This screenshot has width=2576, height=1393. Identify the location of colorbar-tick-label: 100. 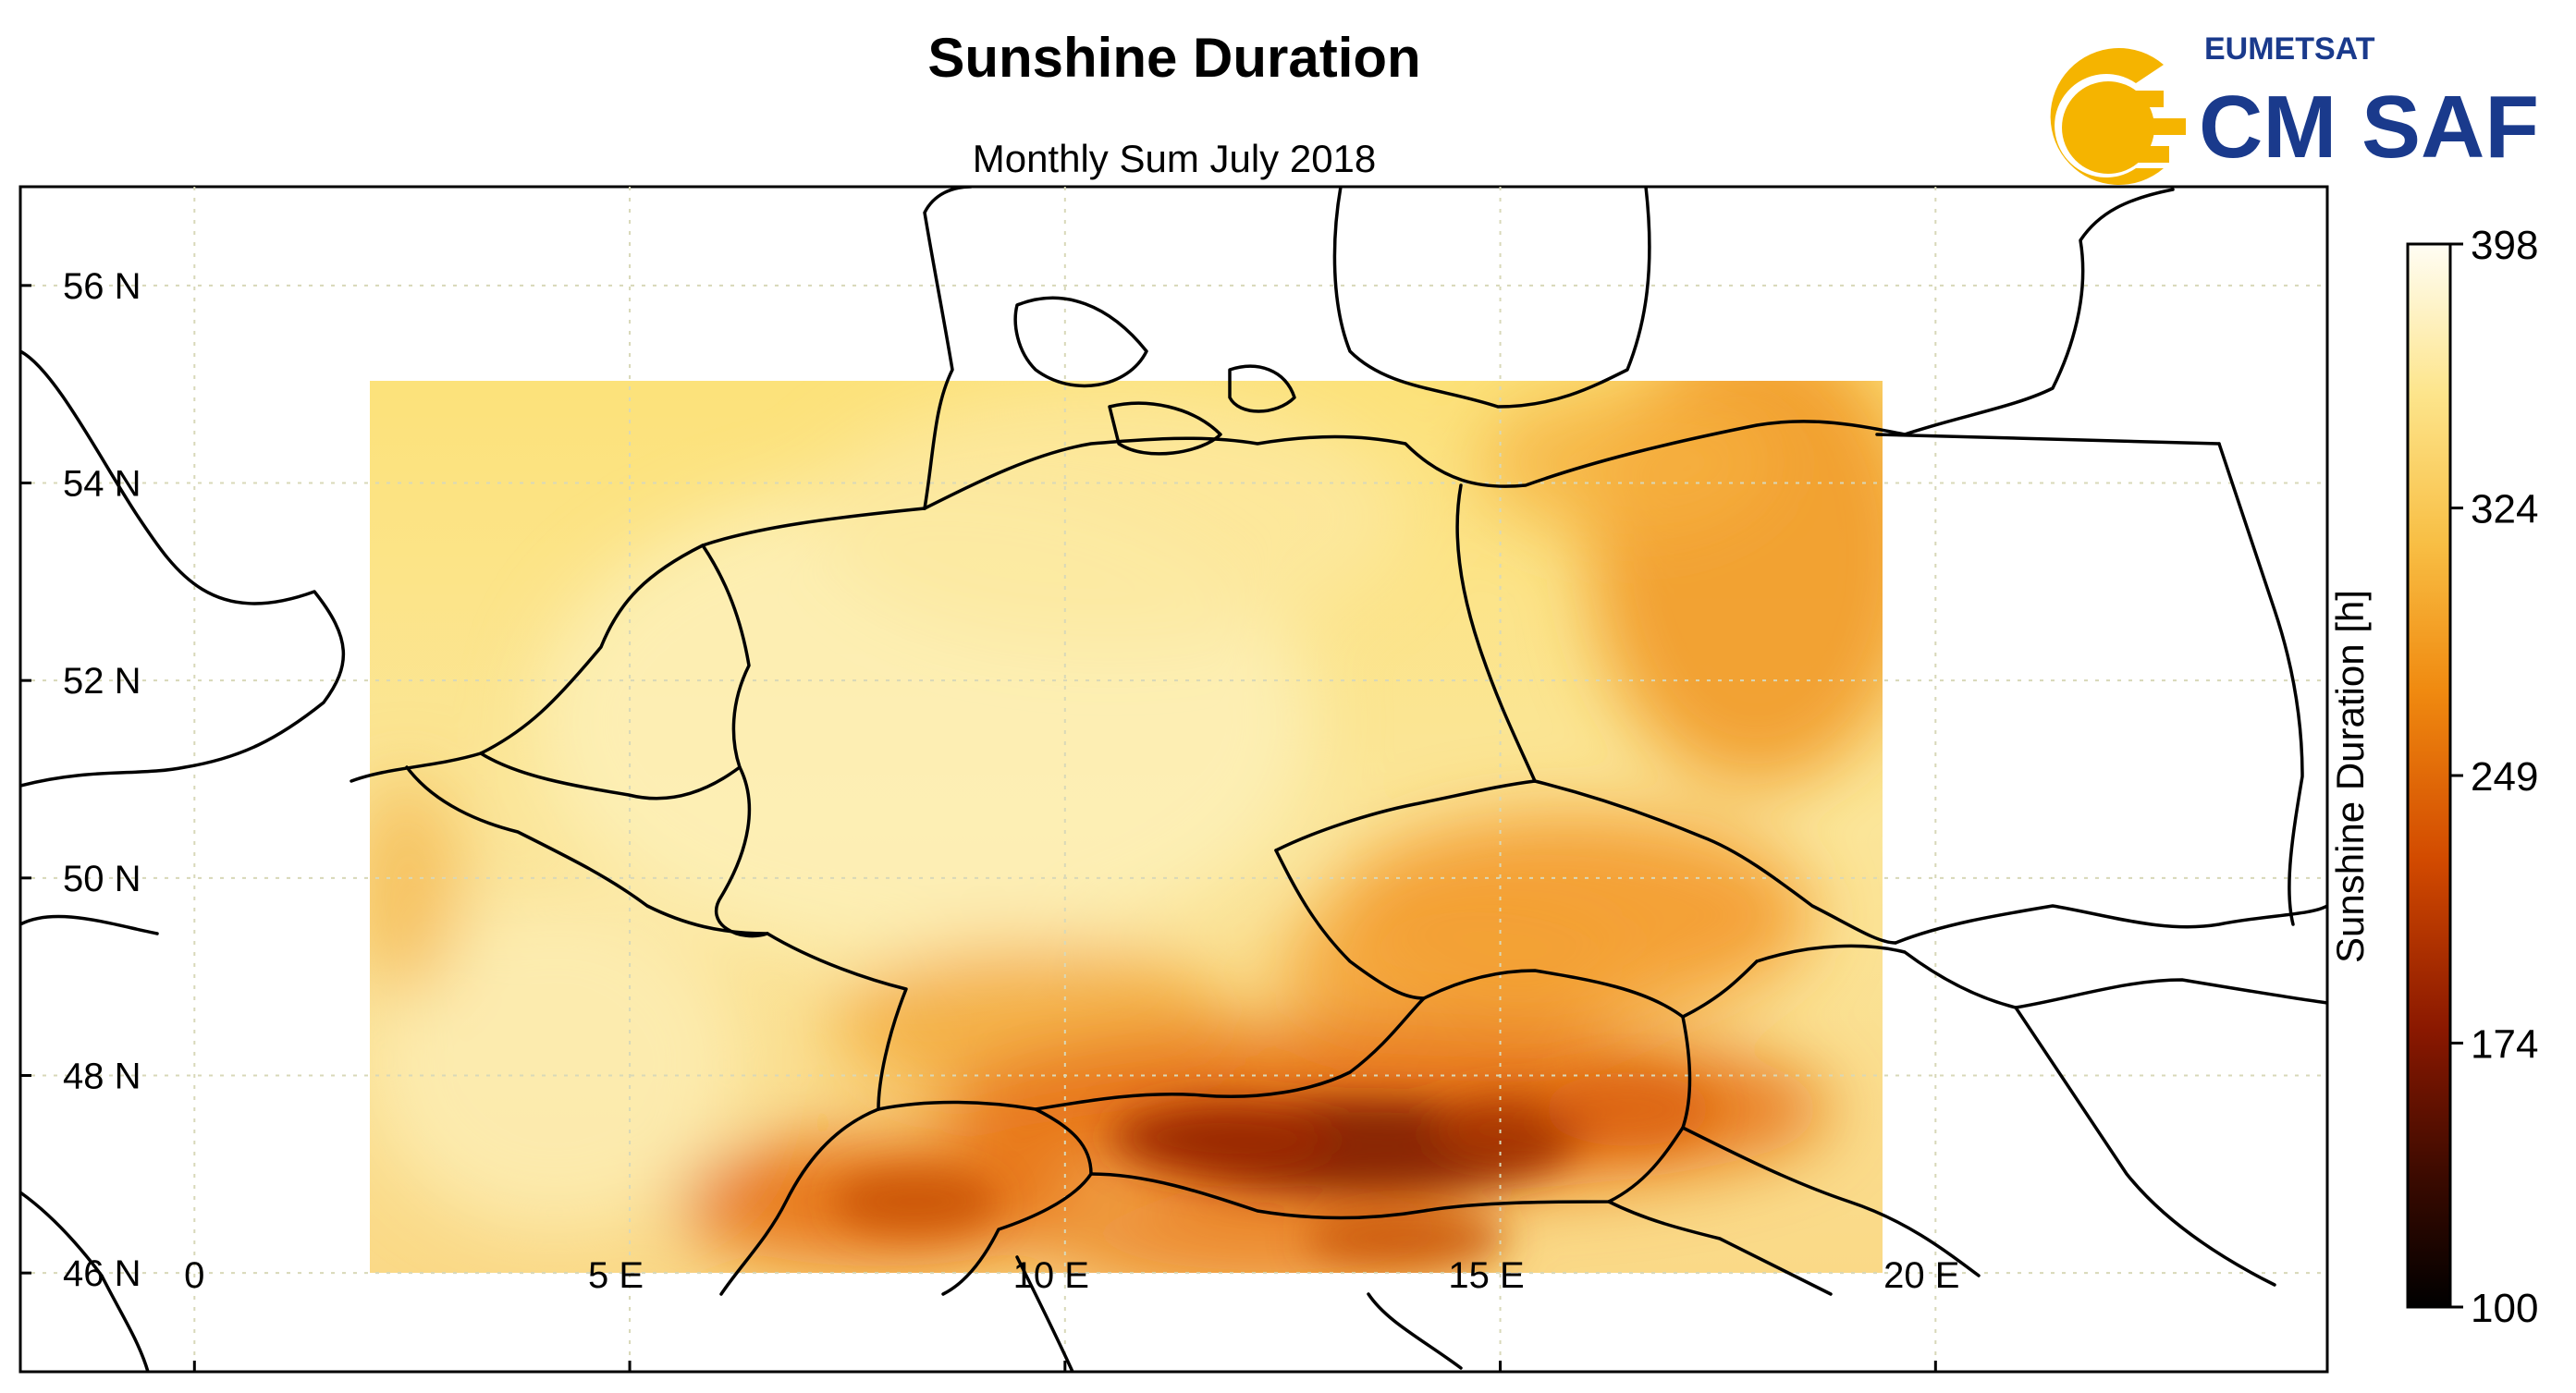
(2504, 1308).